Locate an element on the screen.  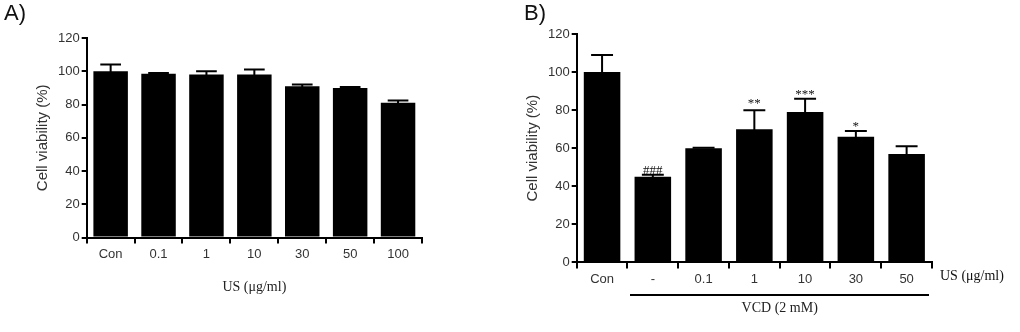
x-tick-label: 100 is located at coordinates (398, 253).